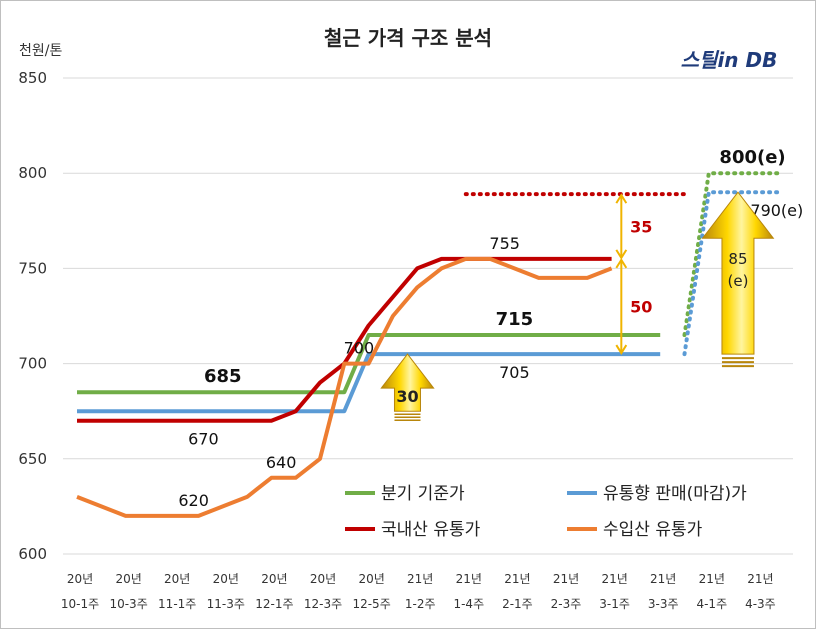 This screenshot has height=632, width=816. Describe the element at coordinates (407, 396) in the screenshot. I see `annotation-text: 30` at that location.